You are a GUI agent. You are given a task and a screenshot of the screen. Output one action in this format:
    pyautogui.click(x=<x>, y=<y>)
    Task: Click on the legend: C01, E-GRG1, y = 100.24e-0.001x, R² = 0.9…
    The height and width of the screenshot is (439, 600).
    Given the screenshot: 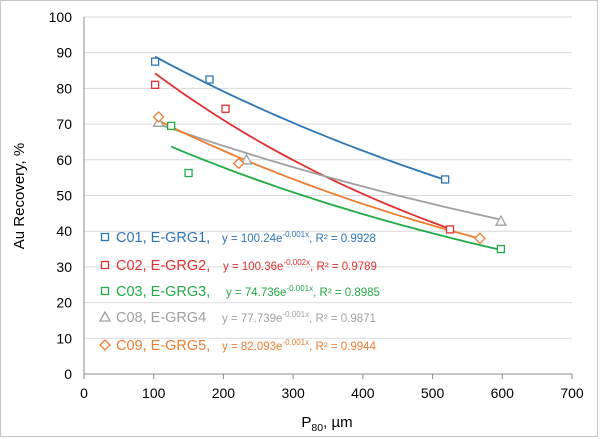 What is the action you would take?
    pyautogui.click(x=239, y=292)
    